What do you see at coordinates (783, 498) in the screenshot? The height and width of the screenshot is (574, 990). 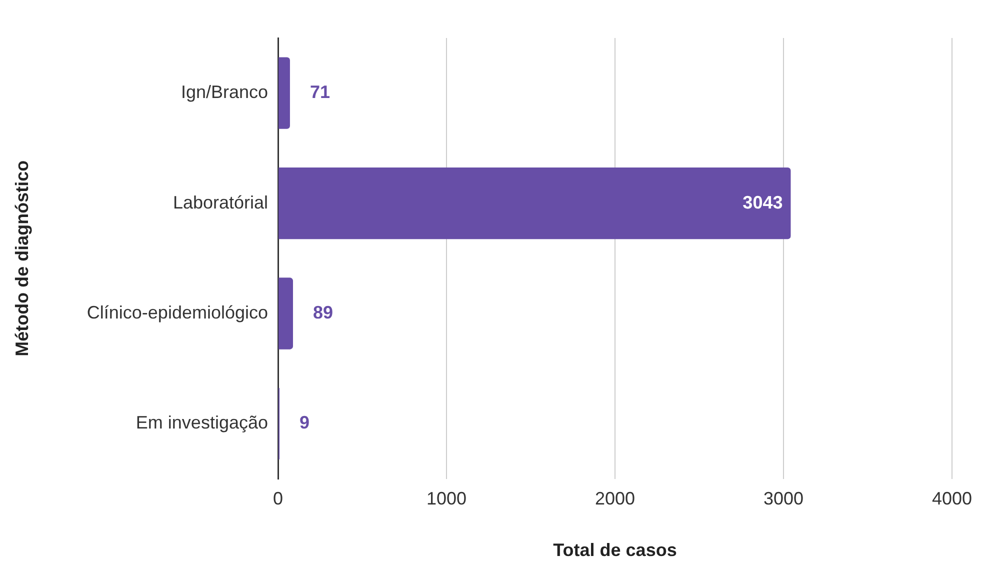 I see `x-tick-label: 3000` at bounding box center [783, 498].